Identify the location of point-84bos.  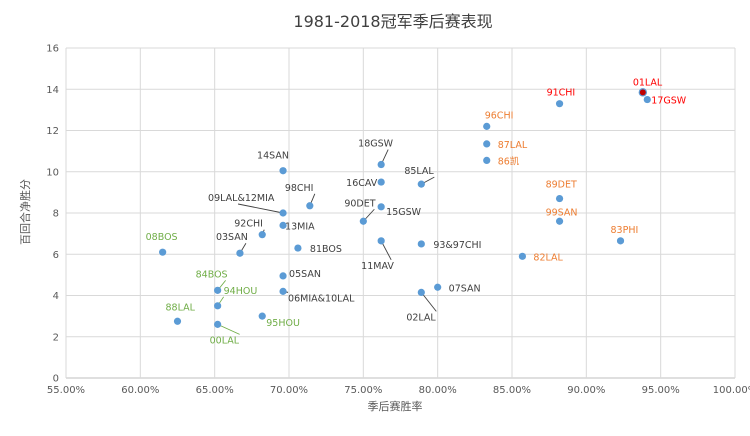
(218, 290).